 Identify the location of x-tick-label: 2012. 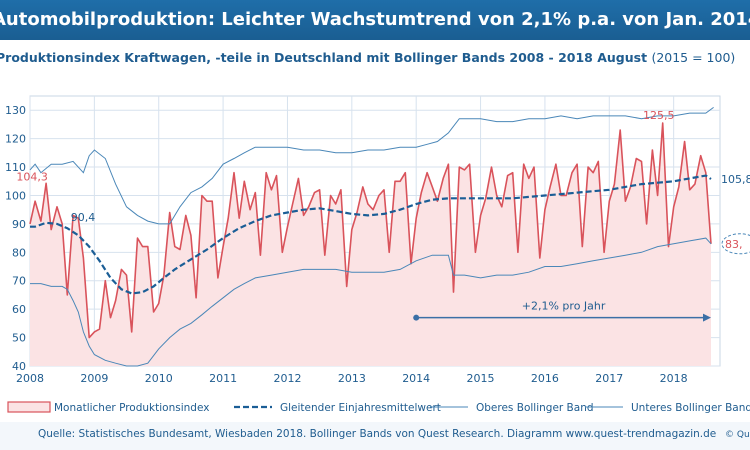
(287, 378).